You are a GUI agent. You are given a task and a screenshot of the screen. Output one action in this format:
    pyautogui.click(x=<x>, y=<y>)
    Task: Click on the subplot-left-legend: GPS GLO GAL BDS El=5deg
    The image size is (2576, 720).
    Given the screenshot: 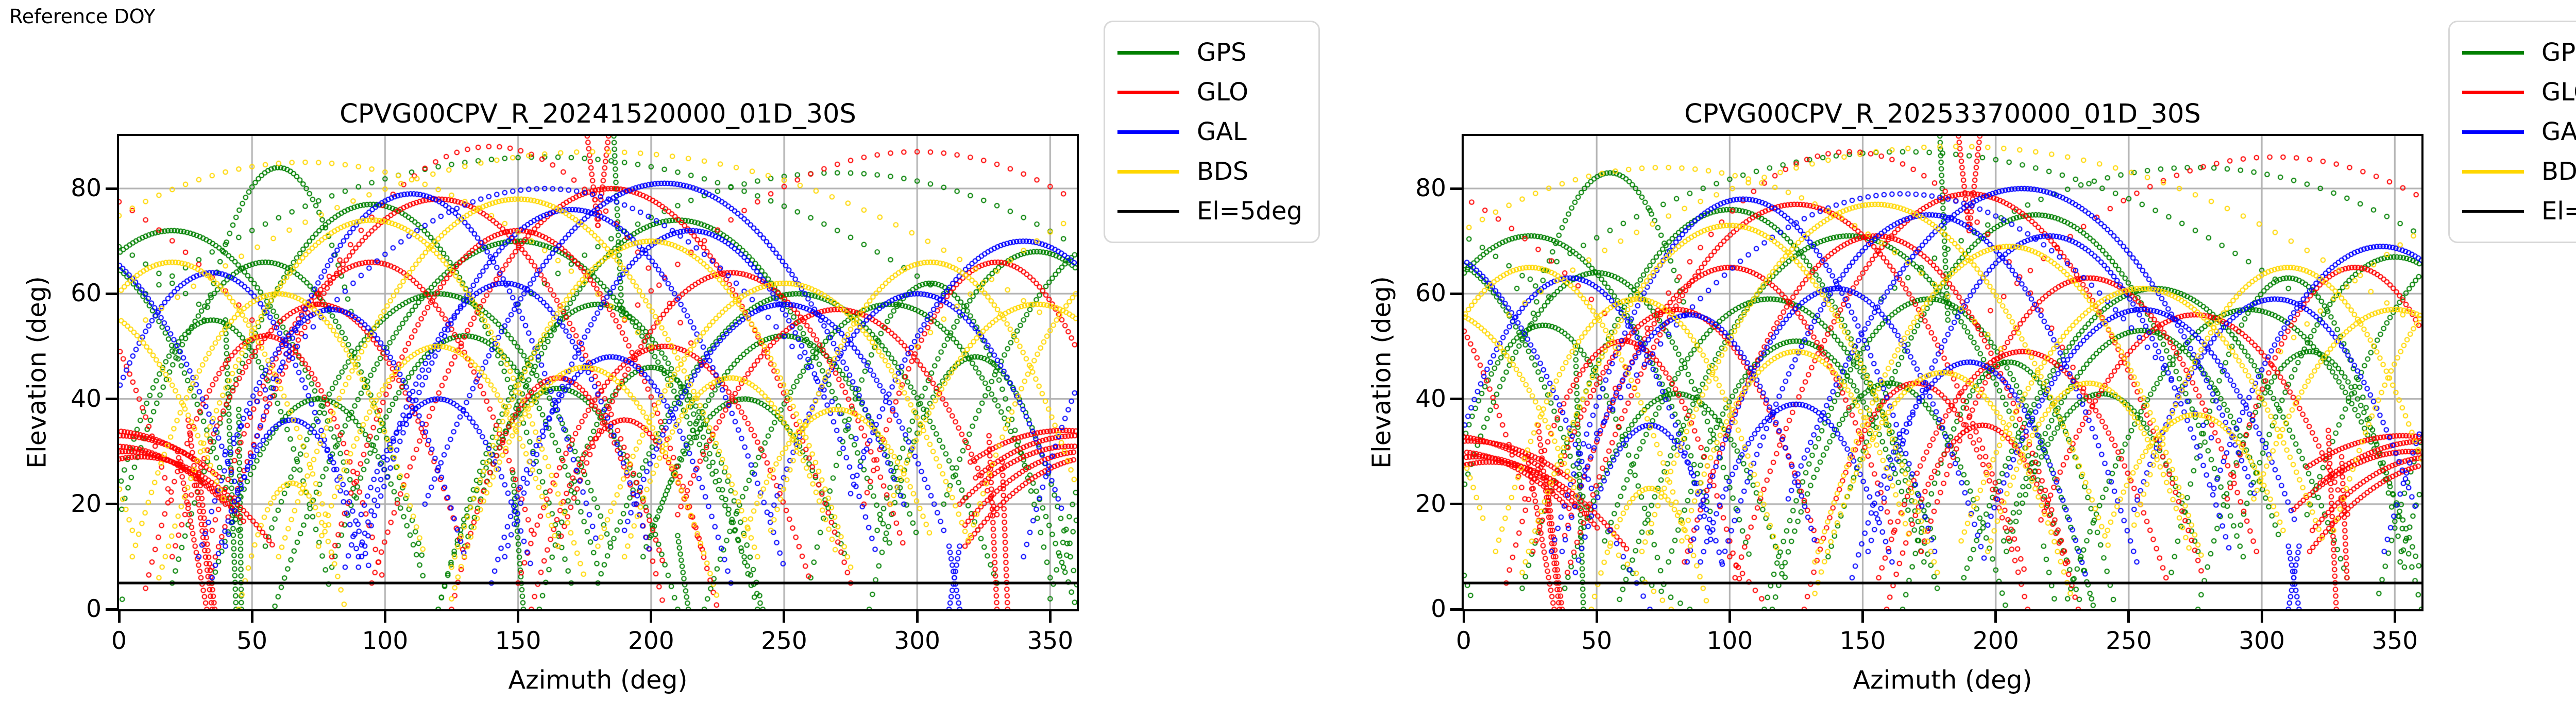 What is the action you would take?
    pyautogui.click(x=1212, y=132)
    